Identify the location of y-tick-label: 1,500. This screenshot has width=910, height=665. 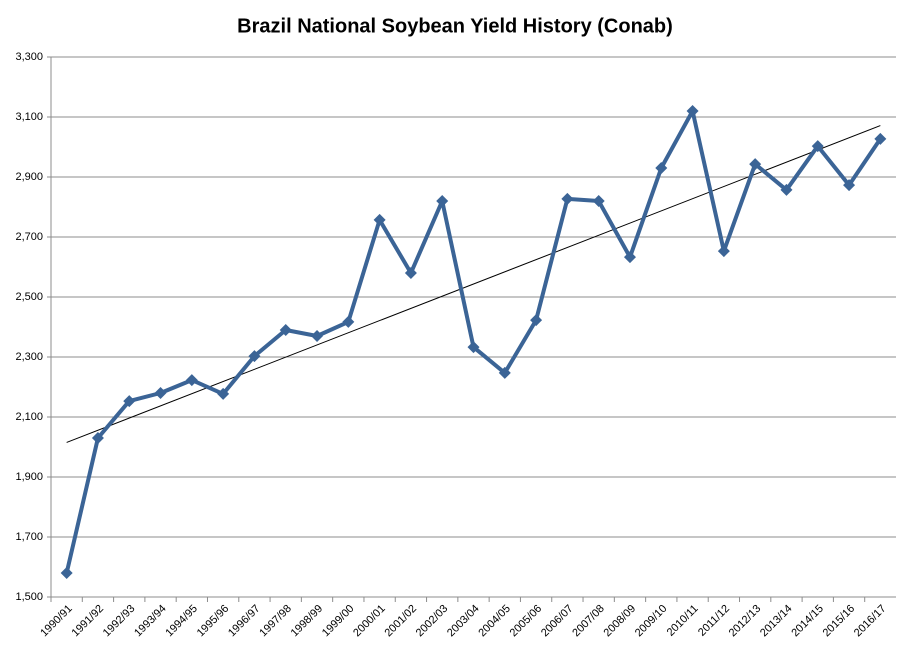
(29, 597).